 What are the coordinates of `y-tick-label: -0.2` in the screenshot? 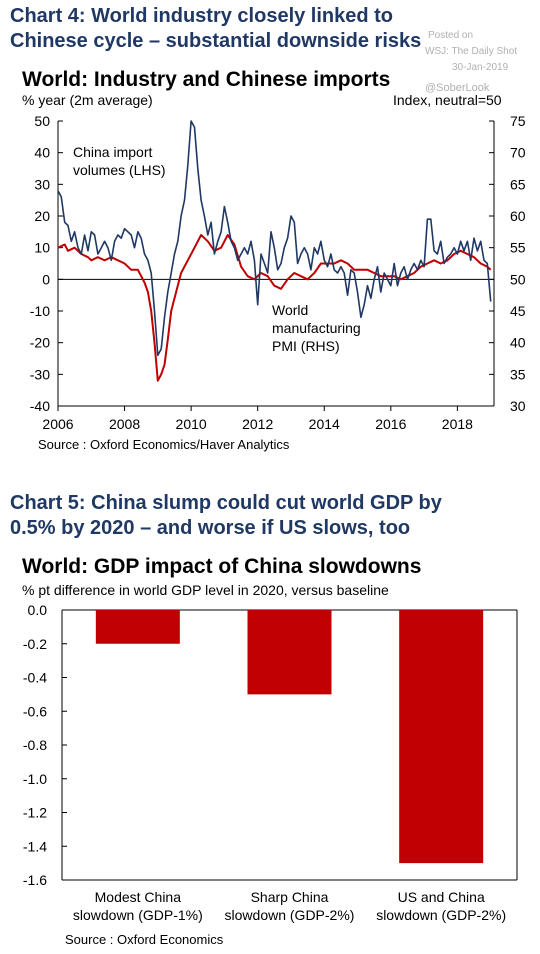 It's located at (35, 644).